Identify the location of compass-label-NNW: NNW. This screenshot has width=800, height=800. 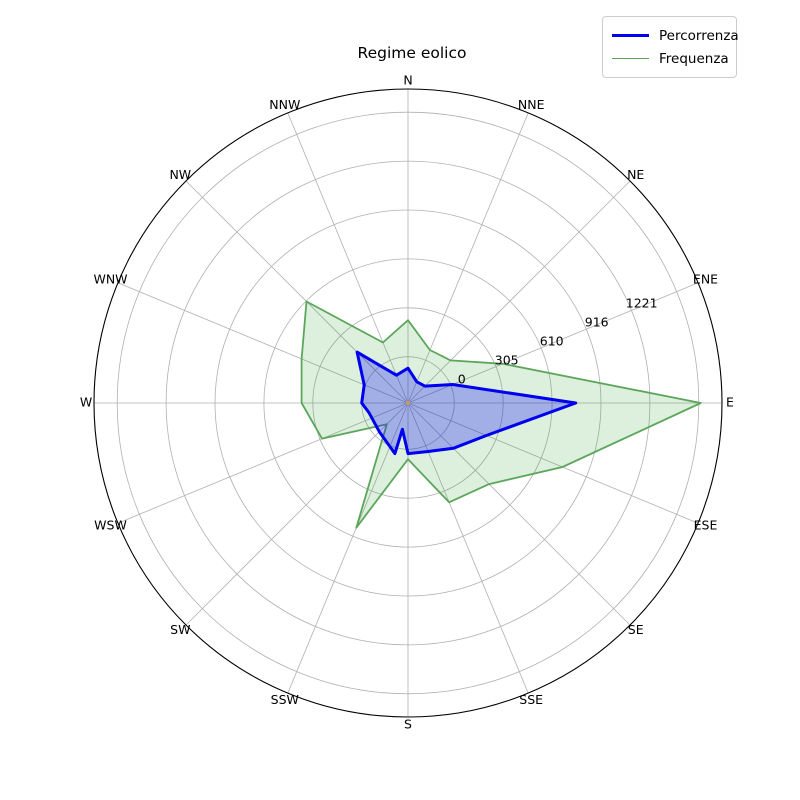
(284, 104).